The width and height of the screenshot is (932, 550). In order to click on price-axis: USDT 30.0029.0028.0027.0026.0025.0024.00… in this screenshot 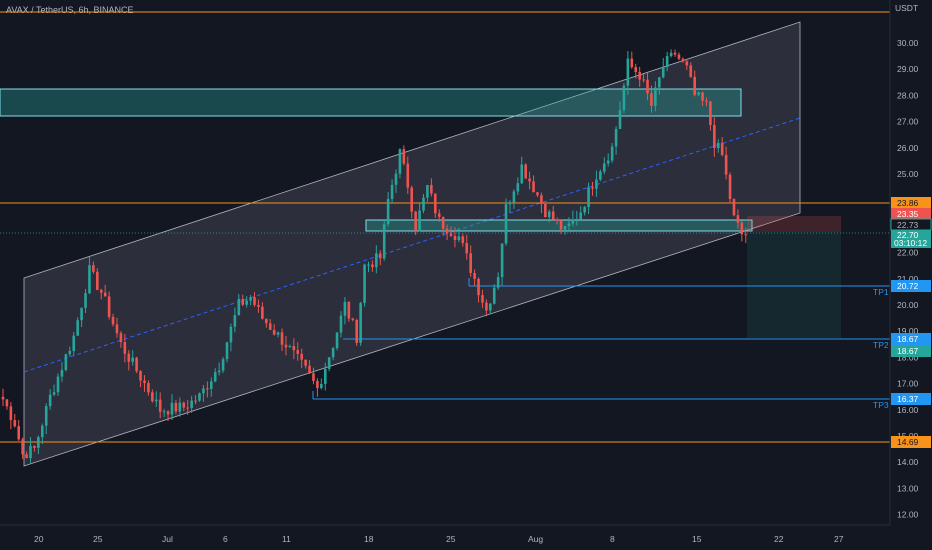, I will do `click(910, 275)`.